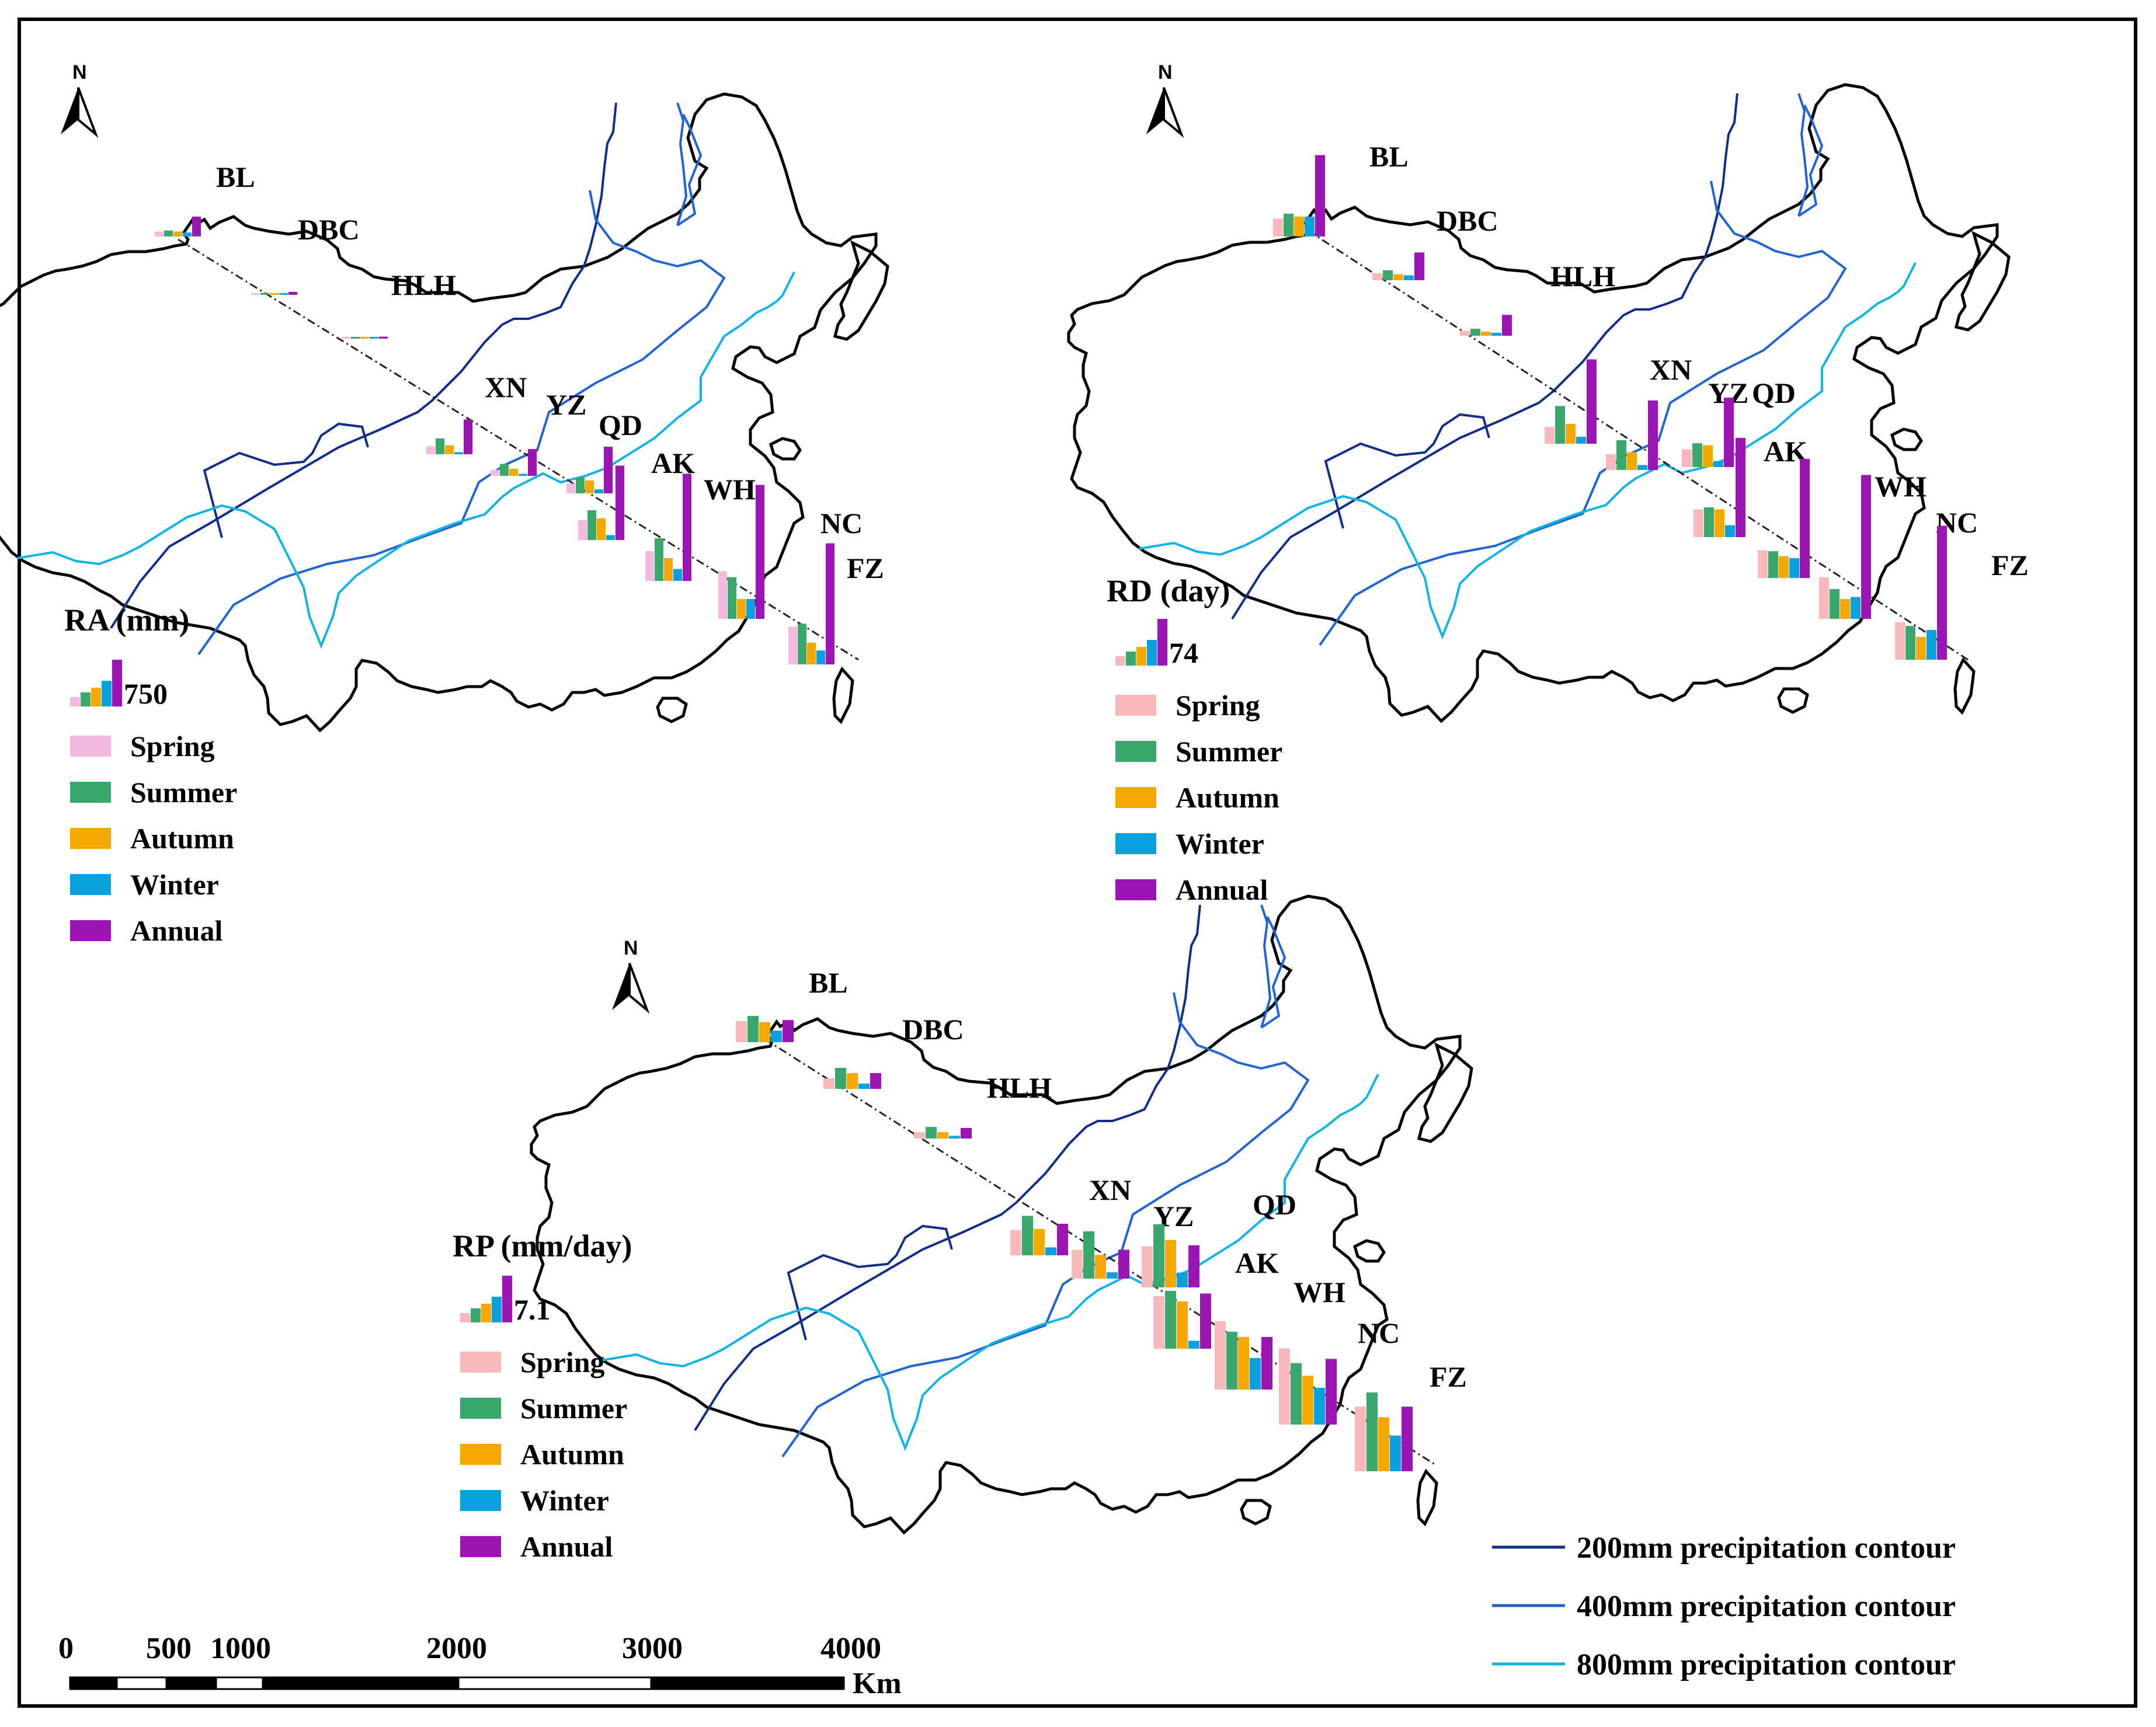 The image size is (2156, 1727). I want to click on bar-dbc-spring, so click(828, 1084).